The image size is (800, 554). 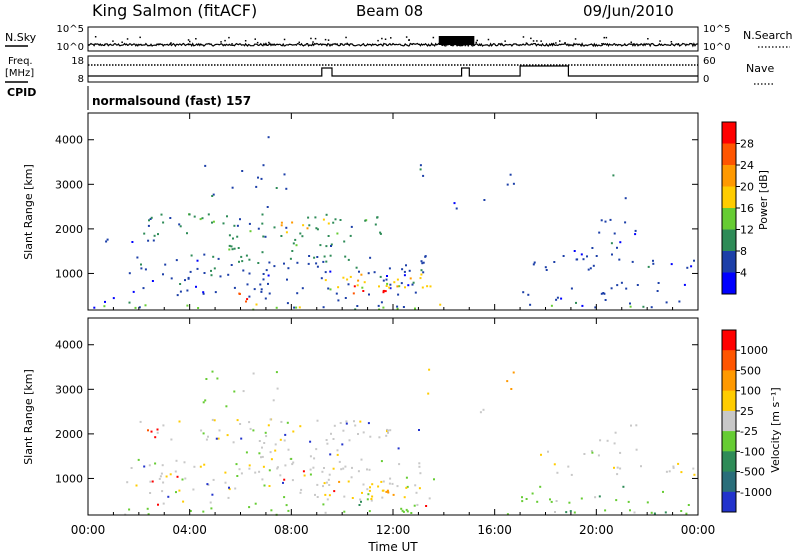 What do you see at coordinates (69, 434) in the screenshot?
I see `y-tick-label: 2000` at bounding box center [69, 434].